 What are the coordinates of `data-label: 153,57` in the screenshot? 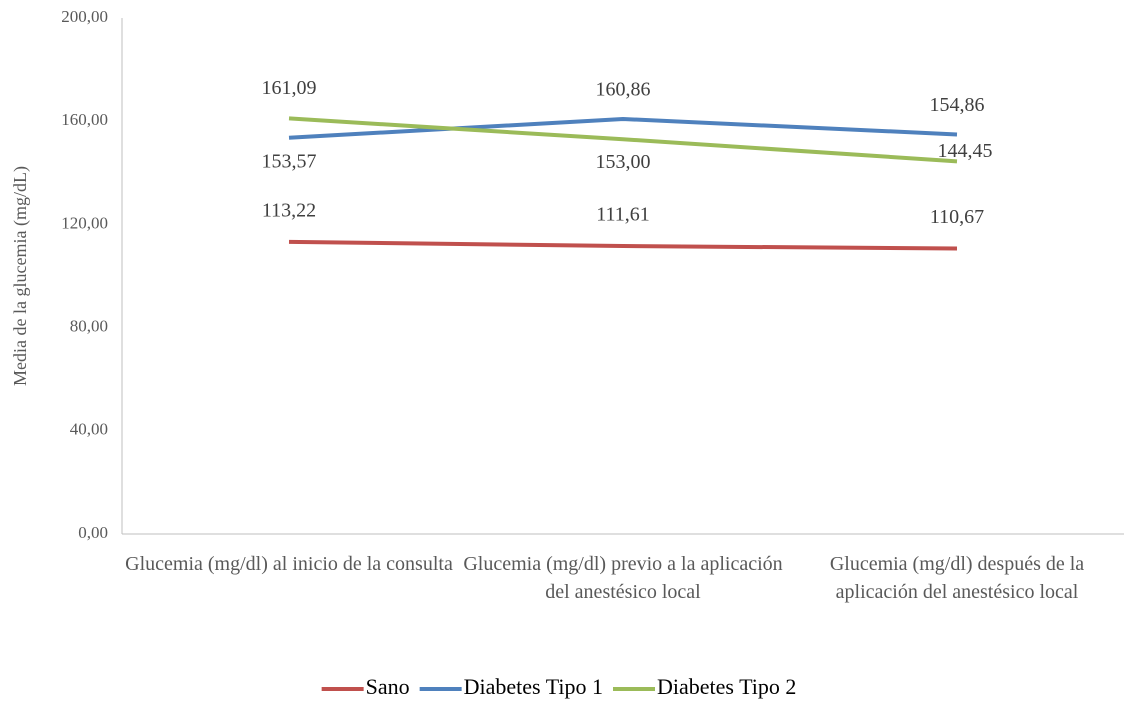 It's located at (289, 161).